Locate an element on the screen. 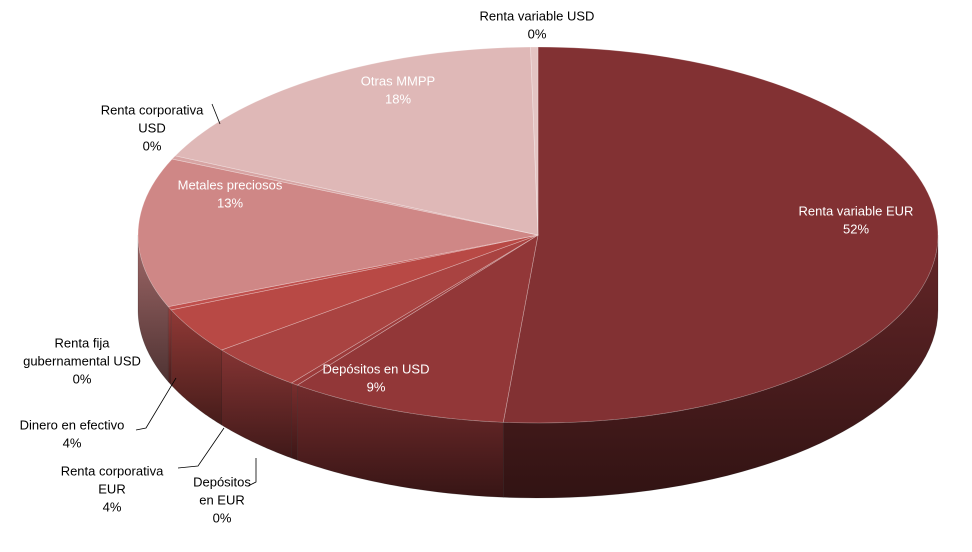  slice-value-label: 9% is located at coordinates (376, 386).